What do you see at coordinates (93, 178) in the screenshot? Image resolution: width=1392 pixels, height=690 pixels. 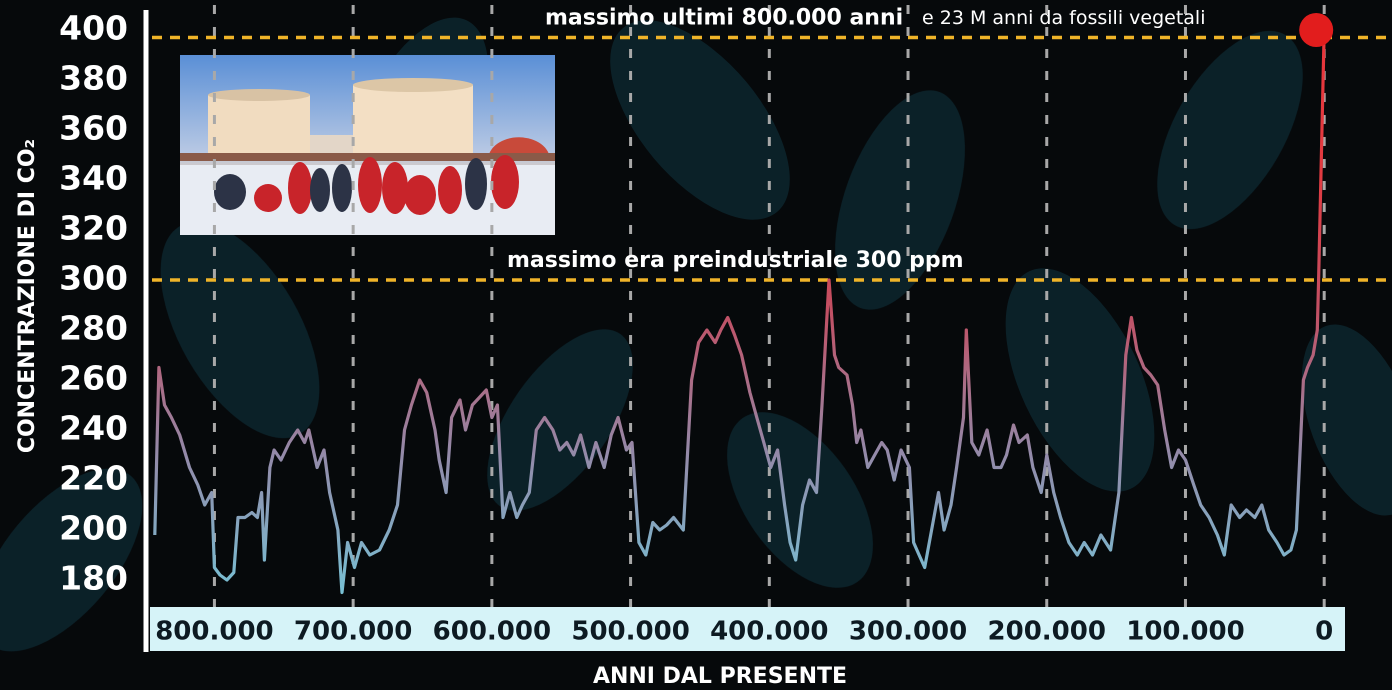 I see `y-tick-label: 340` at bounding box center [93, 178].